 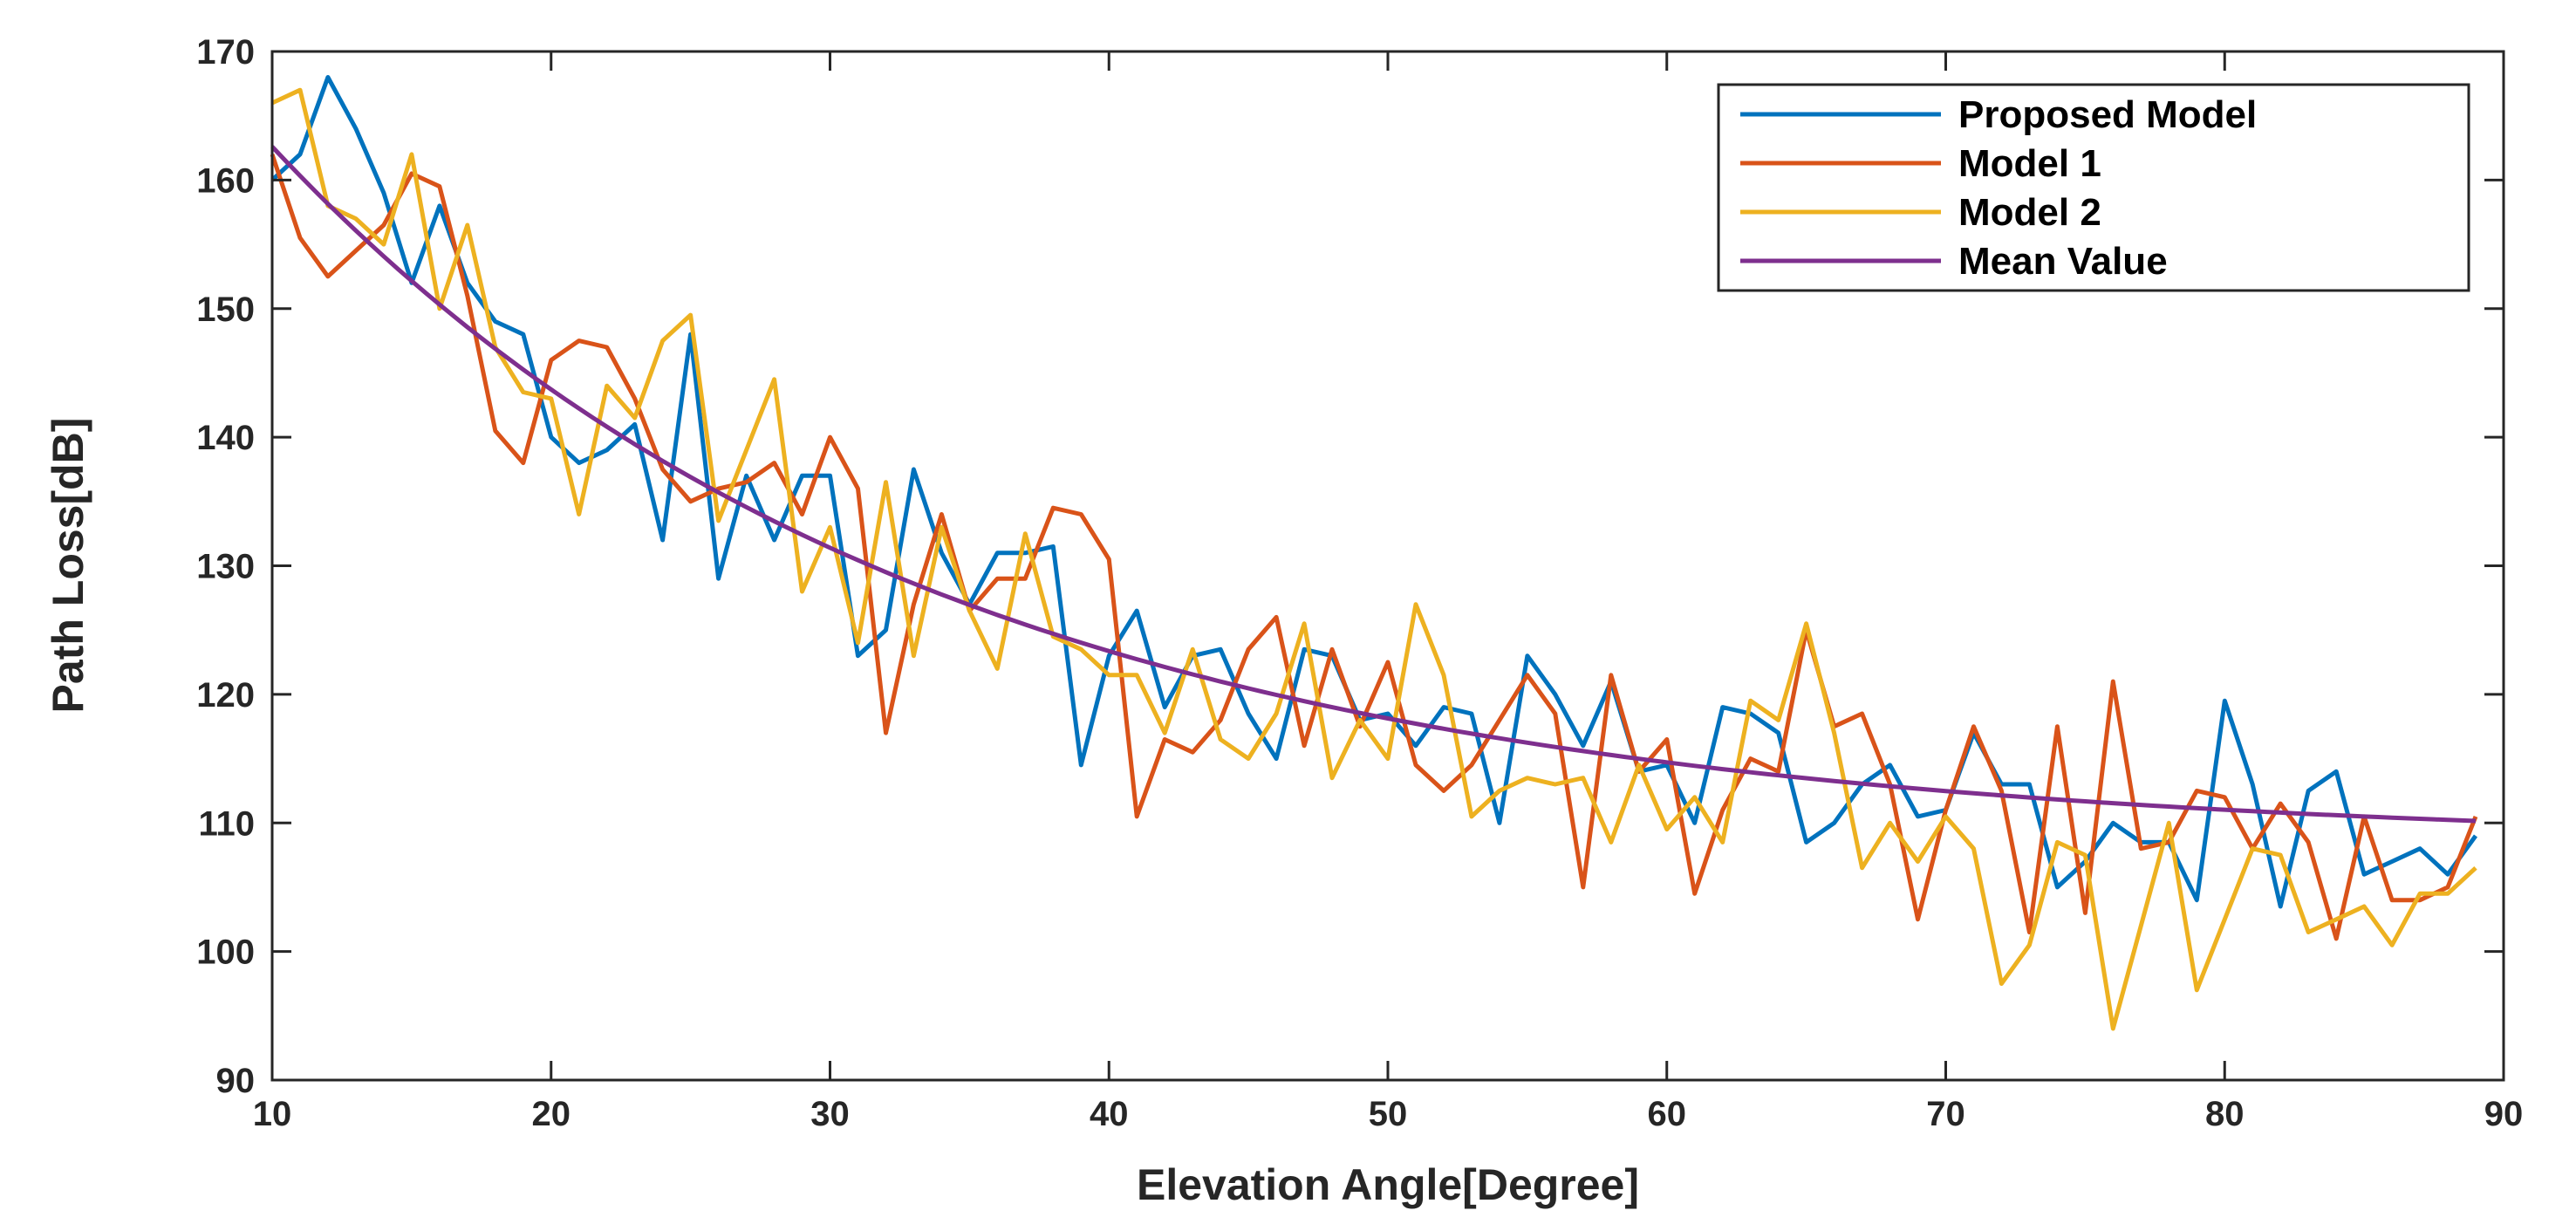 I want to click on y-tick-label: 120, so click(x=225, y=695).